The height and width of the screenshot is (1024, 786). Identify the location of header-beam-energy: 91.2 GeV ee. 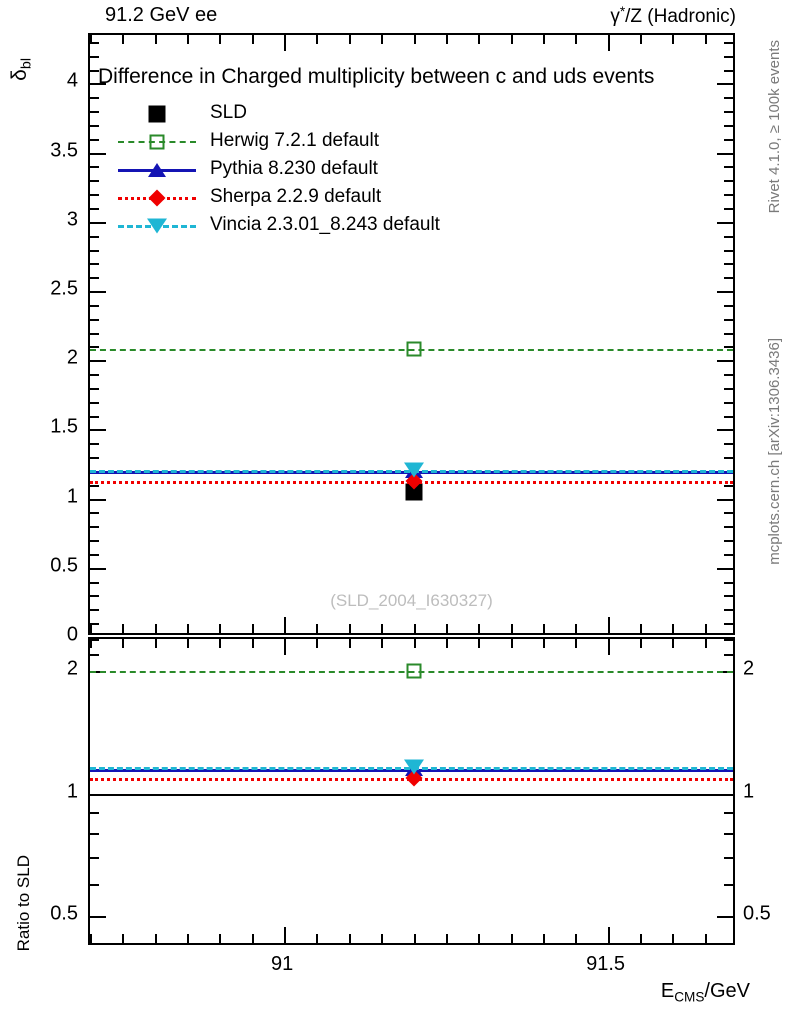
(161, 15).